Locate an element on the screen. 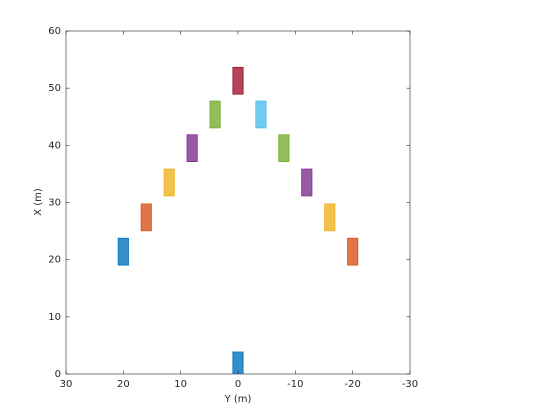  x-tick-label: 0 is located at coordinates (238, 384).